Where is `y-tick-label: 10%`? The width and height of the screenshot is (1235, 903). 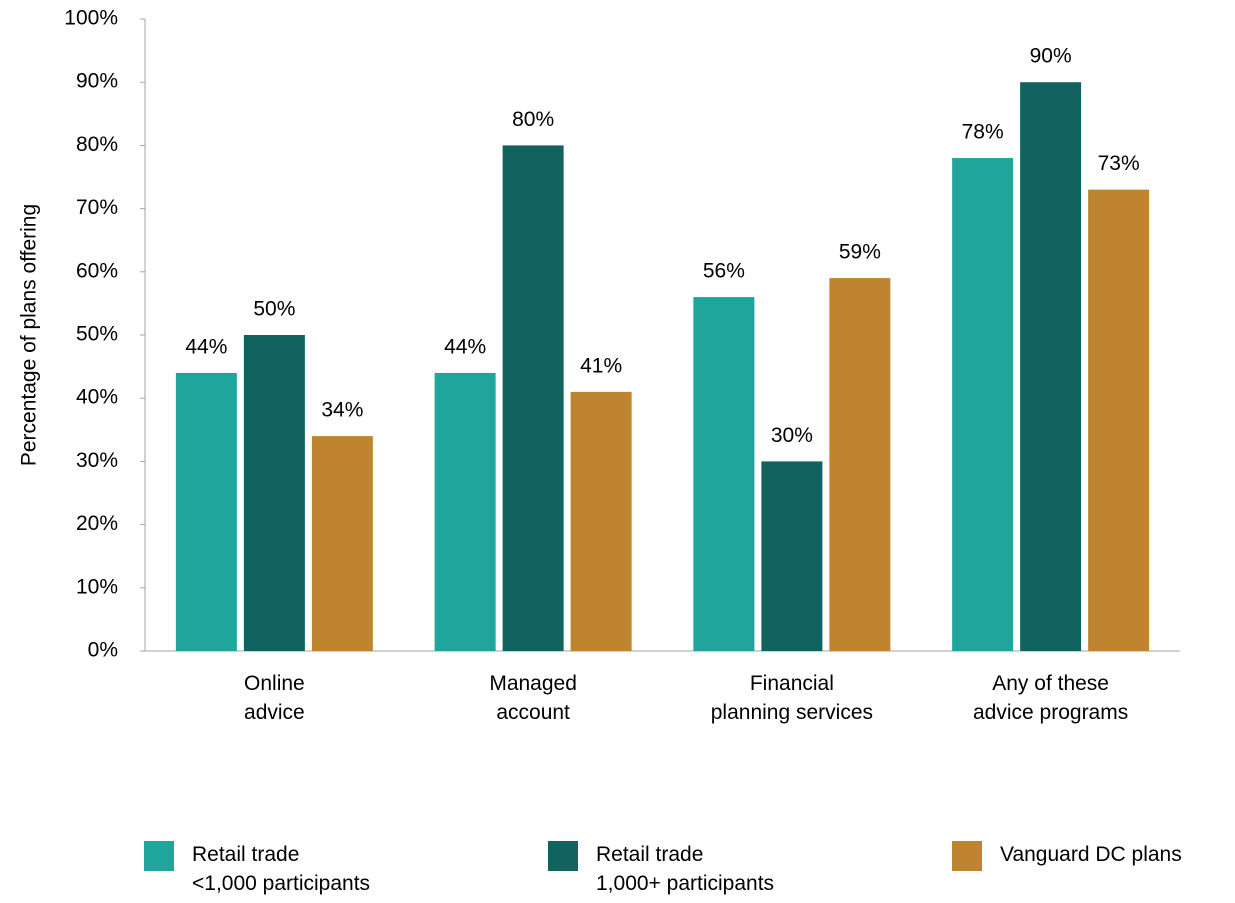
y-tick-label: 10% is located at coordinates (97, 586).